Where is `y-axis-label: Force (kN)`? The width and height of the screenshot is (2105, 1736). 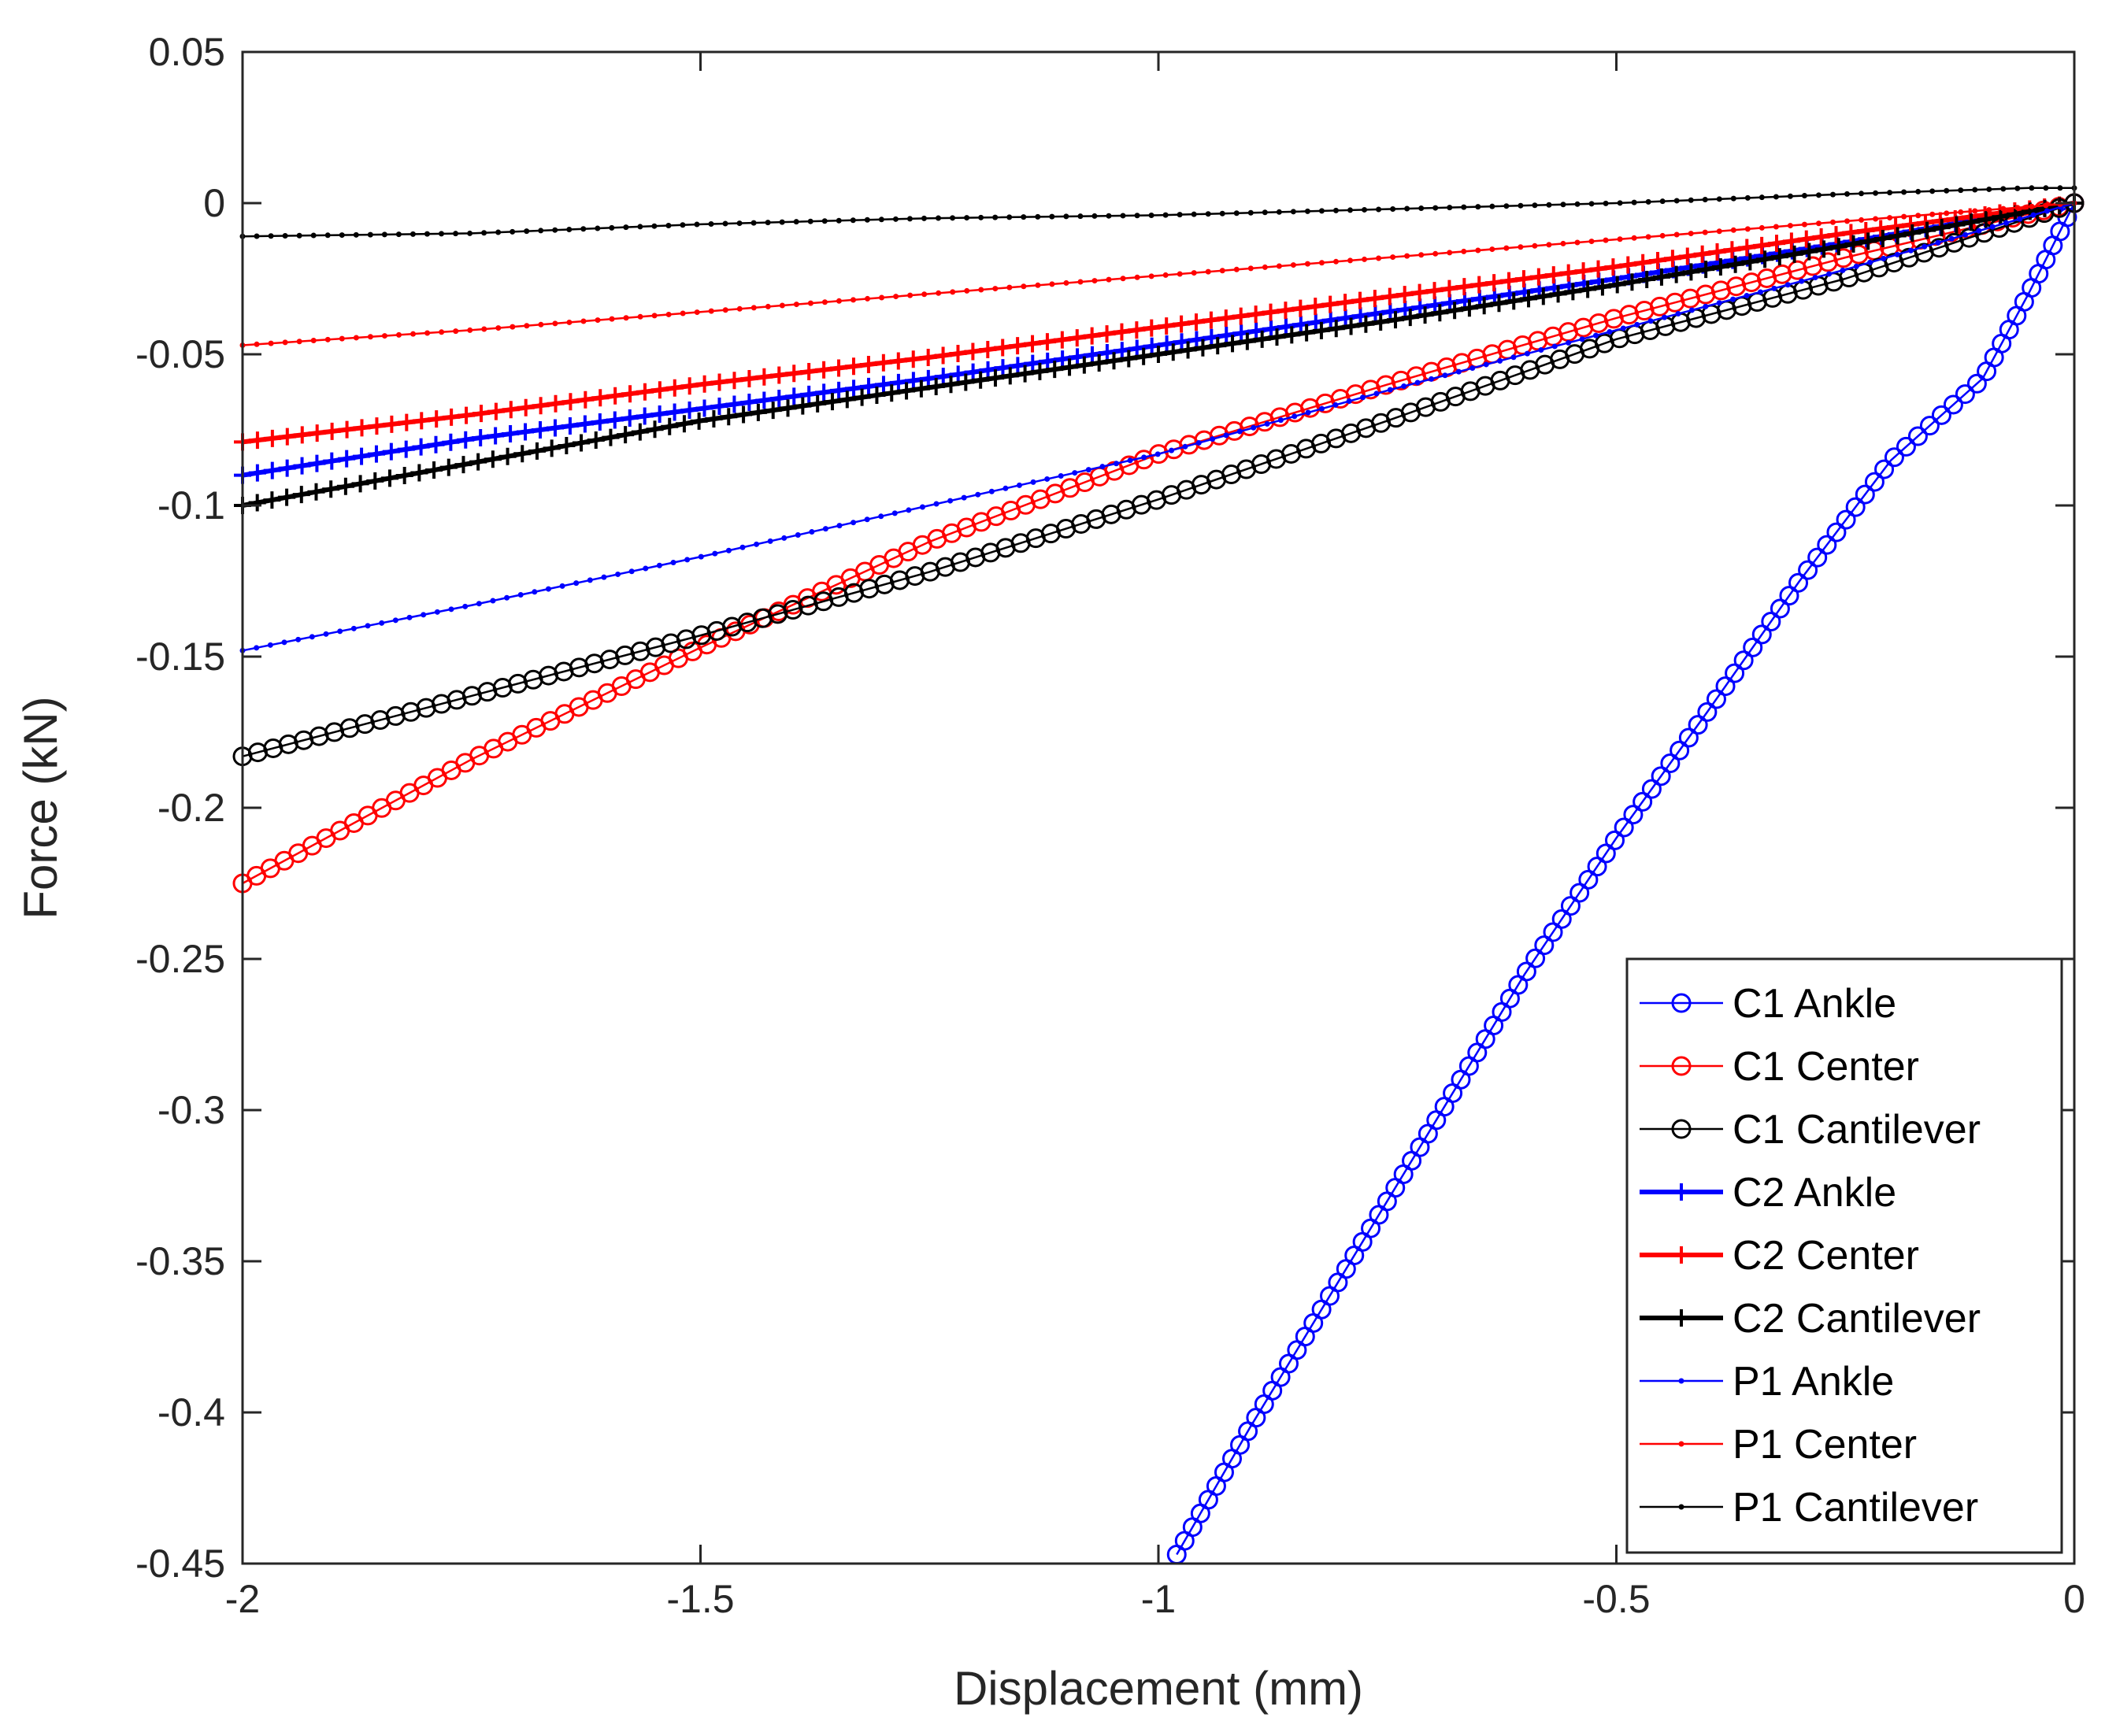
y-axis-label: Force (kN) is located at coordinates (40, 807).